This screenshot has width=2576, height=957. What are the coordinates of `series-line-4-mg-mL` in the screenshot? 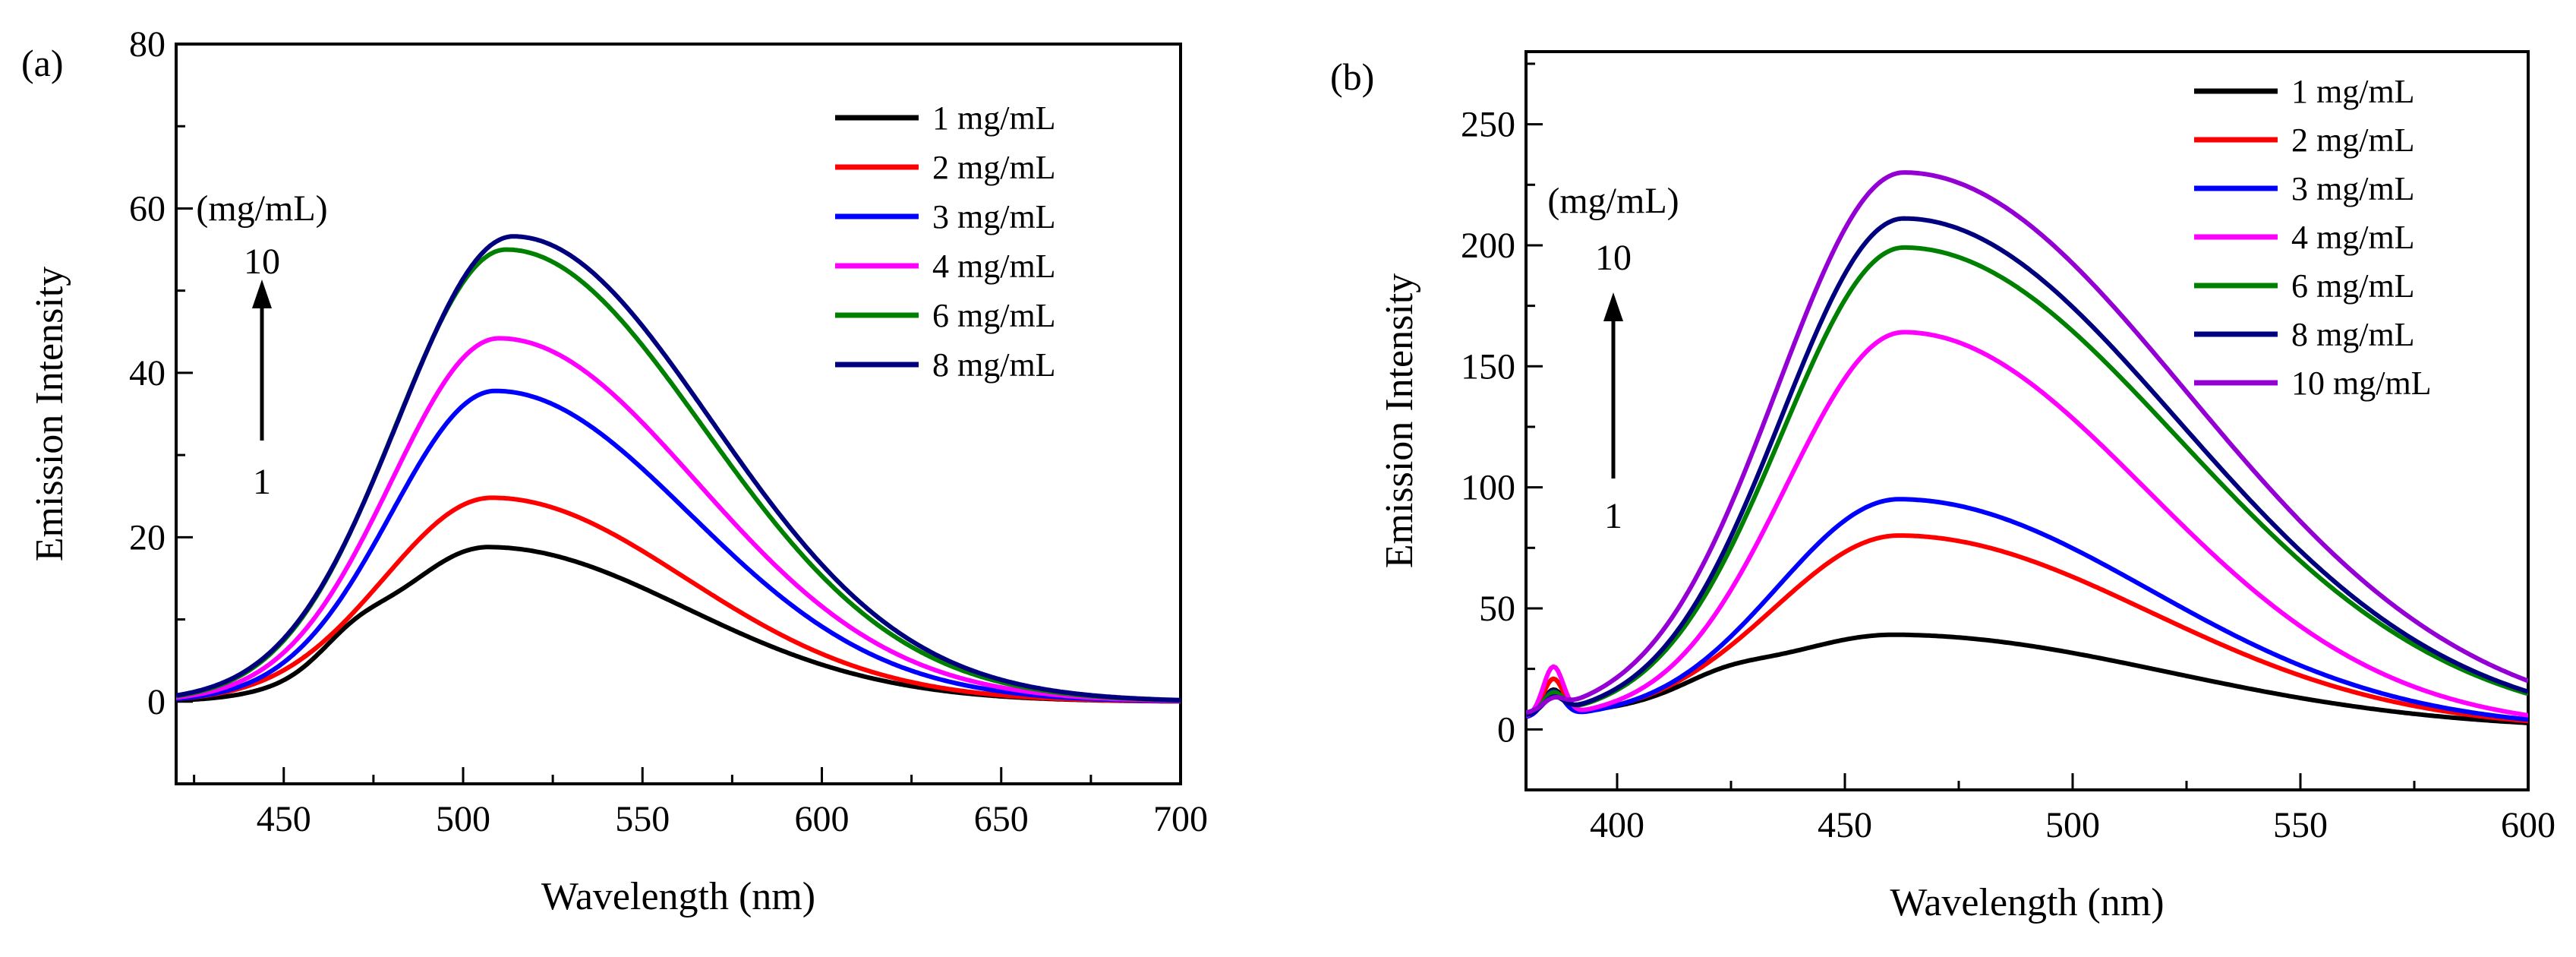 It's located at (678, 519).